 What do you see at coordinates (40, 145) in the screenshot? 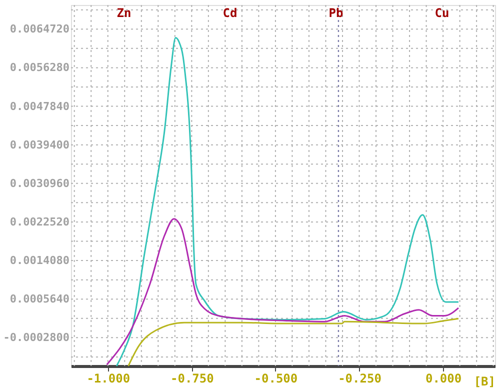
I see `y-tick-label: 0.0039400` at bounding box center [40, 145].